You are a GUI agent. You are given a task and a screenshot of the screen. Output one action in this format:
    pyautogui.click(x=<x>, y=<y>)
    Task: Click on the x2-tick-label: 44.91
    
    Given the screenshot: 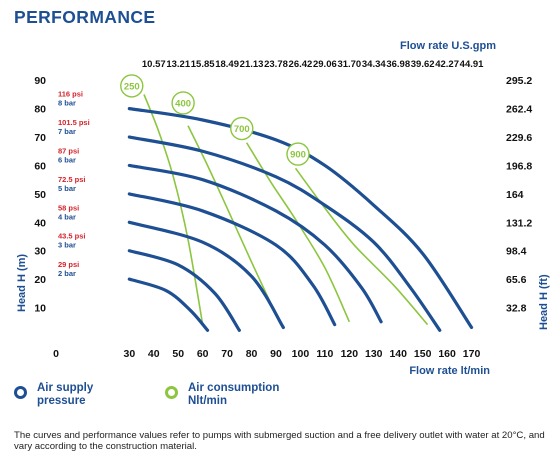 What is the action you would take?
    pyautogui.click(x=472, y=64)
    